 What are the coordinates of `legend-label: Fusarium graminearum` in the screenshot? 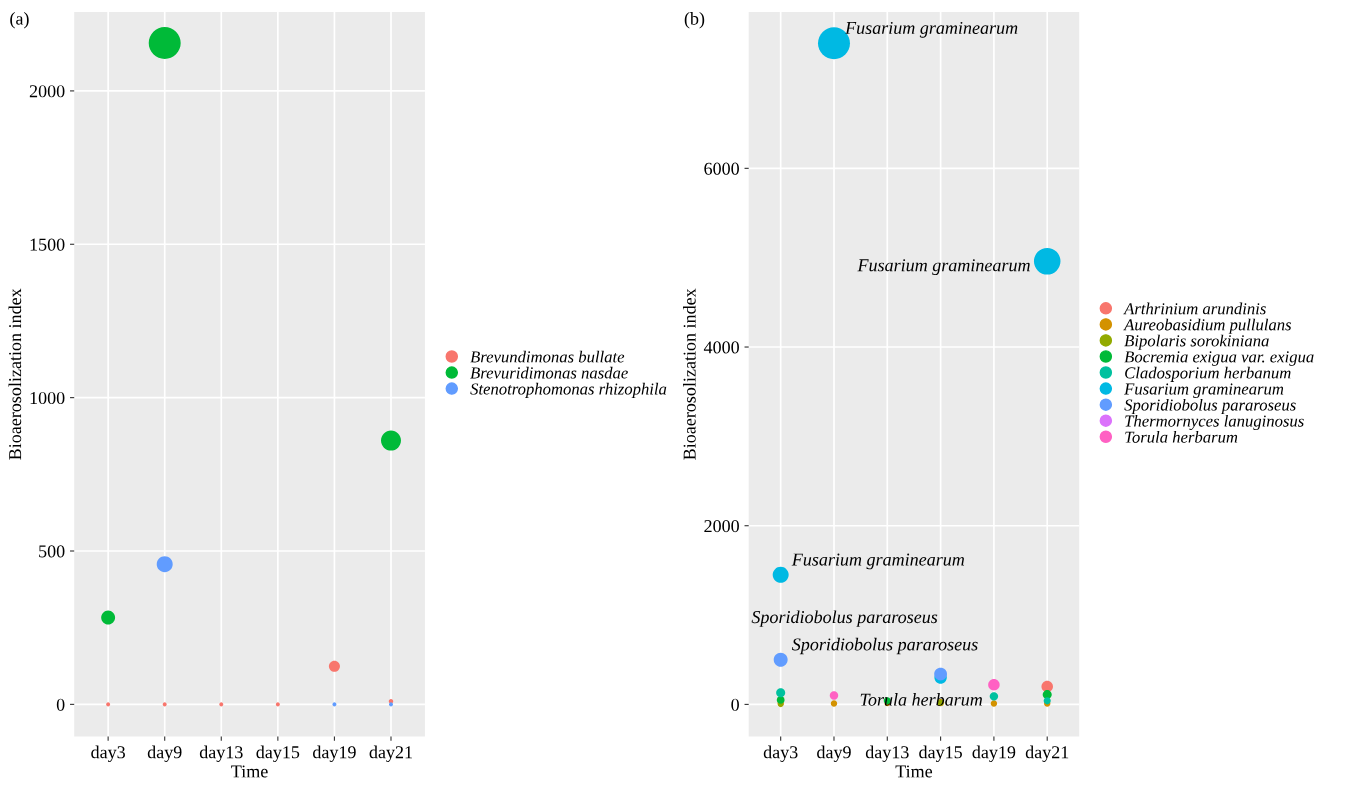 It's located at (1204, 390).